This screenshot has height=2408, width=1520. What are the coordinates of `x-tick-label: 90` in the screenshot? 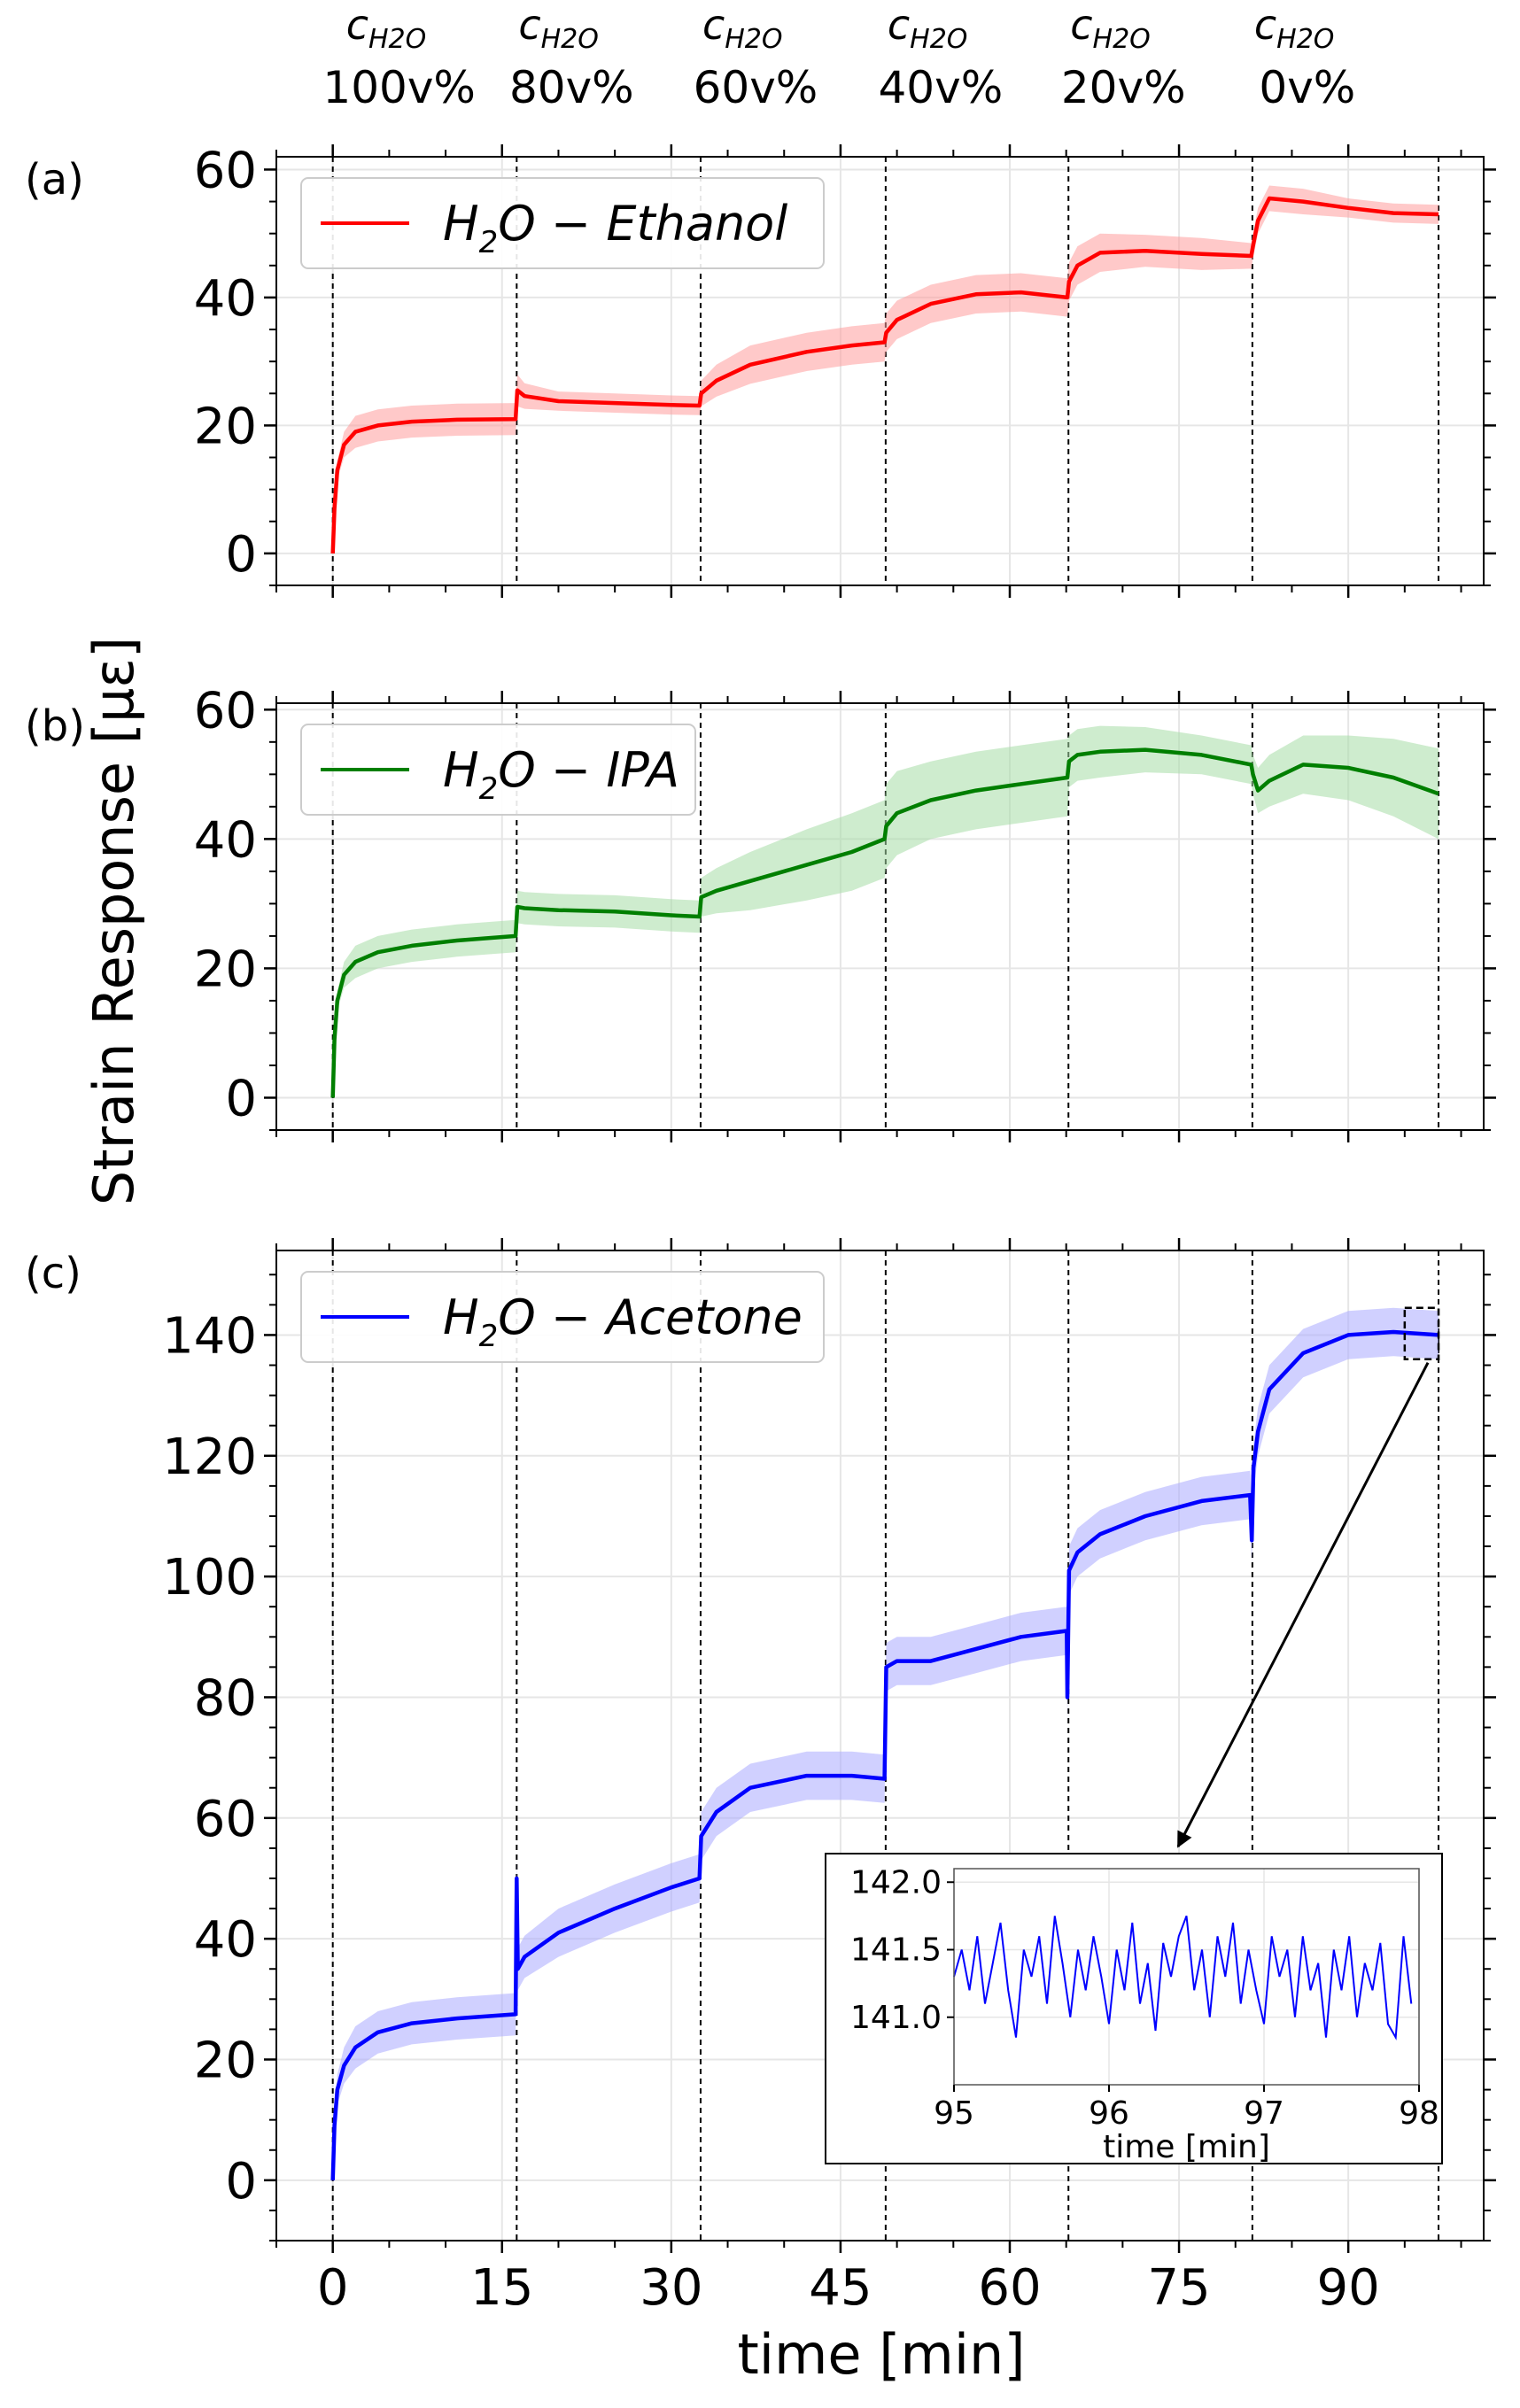 It's located at (1348, 2288).